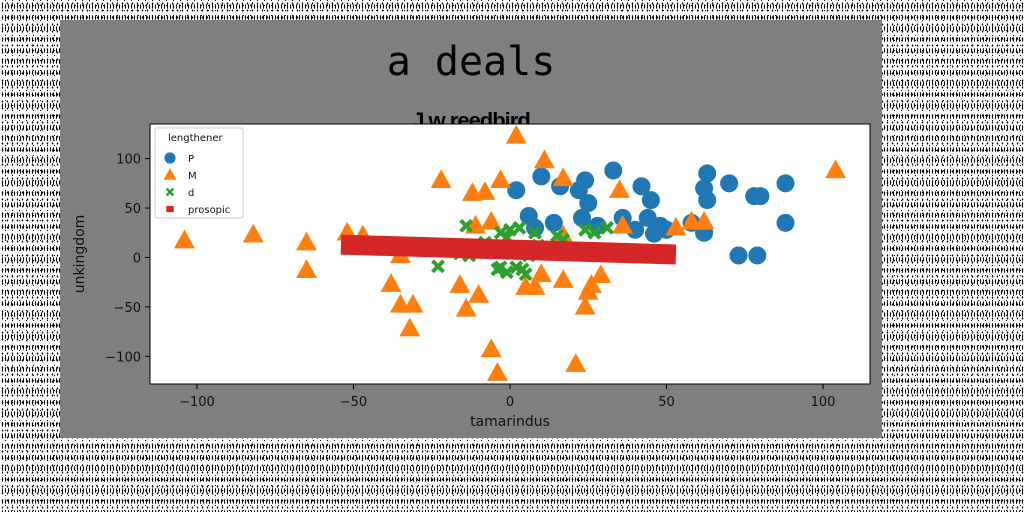 The image size is (1024, 512). I want to click on y-tick-label: 0, so click(137, 258).